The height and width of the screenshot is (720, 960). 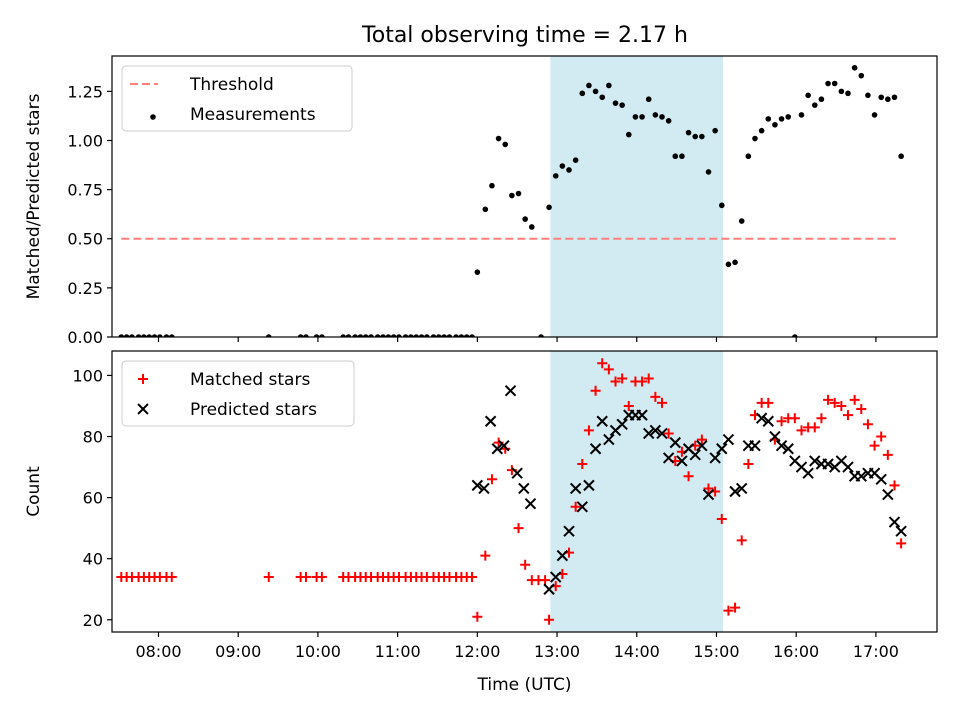 I want to click on y-tick-label: 1.25, so click(x=85, y=91).